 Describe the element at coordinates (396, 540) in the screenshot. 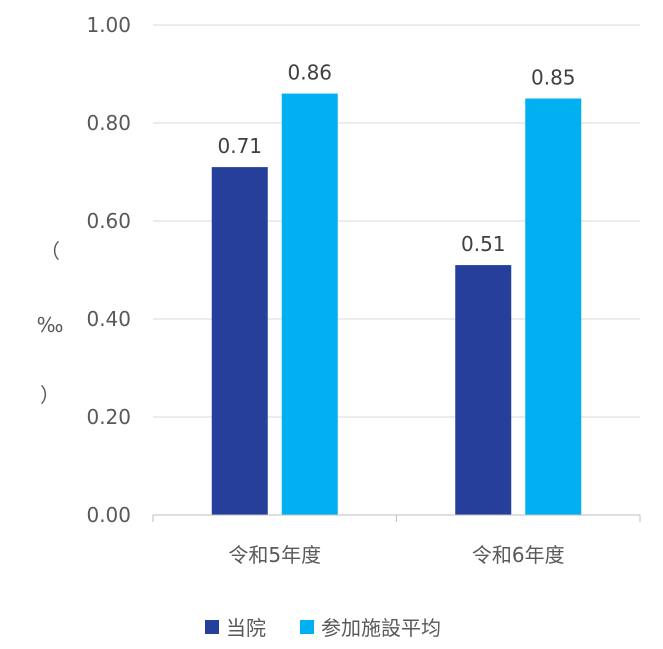

I see `x-axis: 令和5年度 令和6年度` at that location.